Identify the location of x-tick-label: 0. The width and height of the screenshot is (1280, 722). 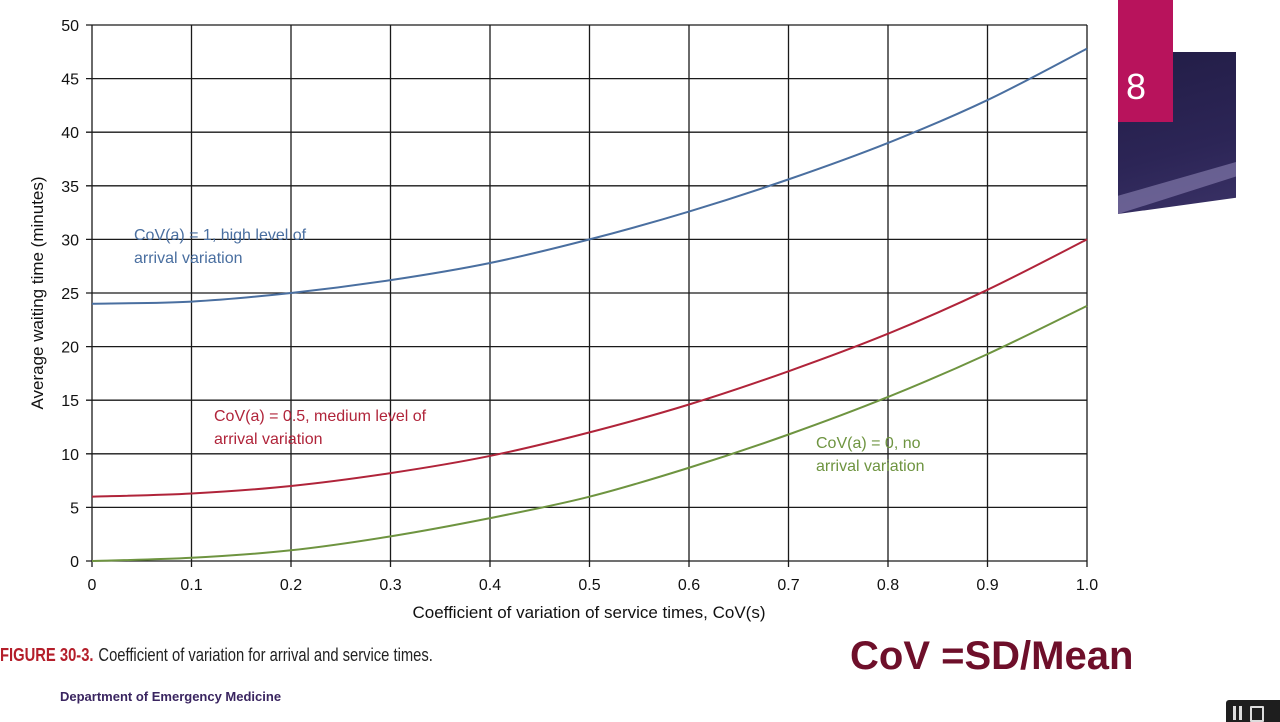
(92, 585).